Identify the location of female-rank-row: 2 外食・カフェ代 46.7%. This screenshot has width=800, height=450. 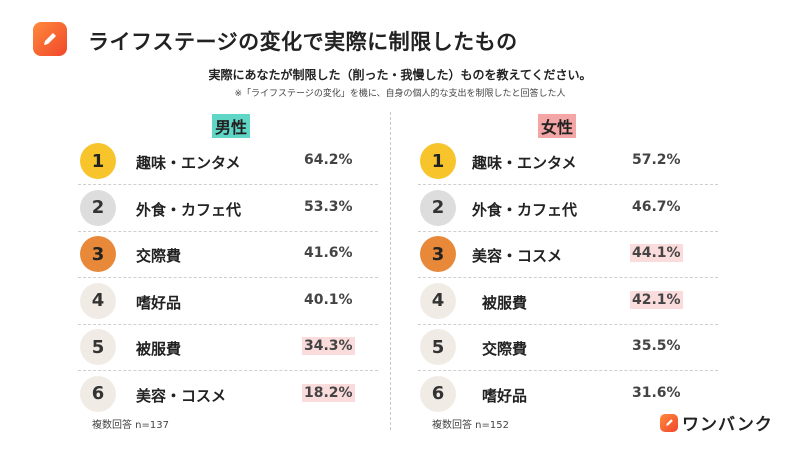
(568, 209).